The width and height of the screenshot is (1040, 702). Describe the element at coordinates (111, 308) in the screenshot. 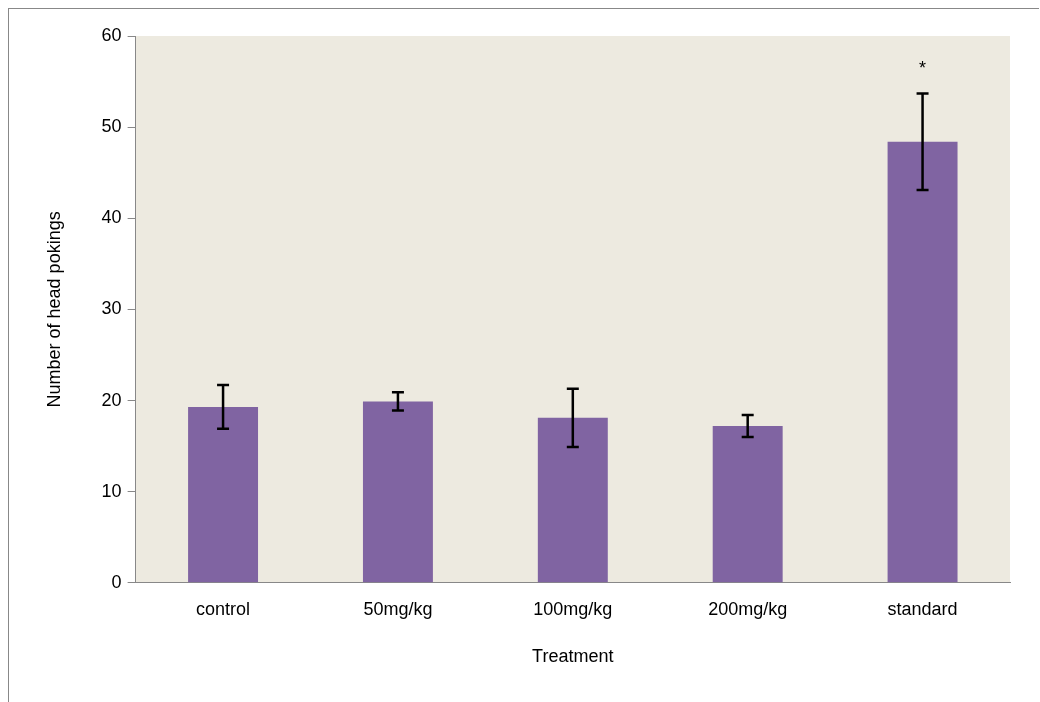

I see `y-tick-label: 30` at that location.